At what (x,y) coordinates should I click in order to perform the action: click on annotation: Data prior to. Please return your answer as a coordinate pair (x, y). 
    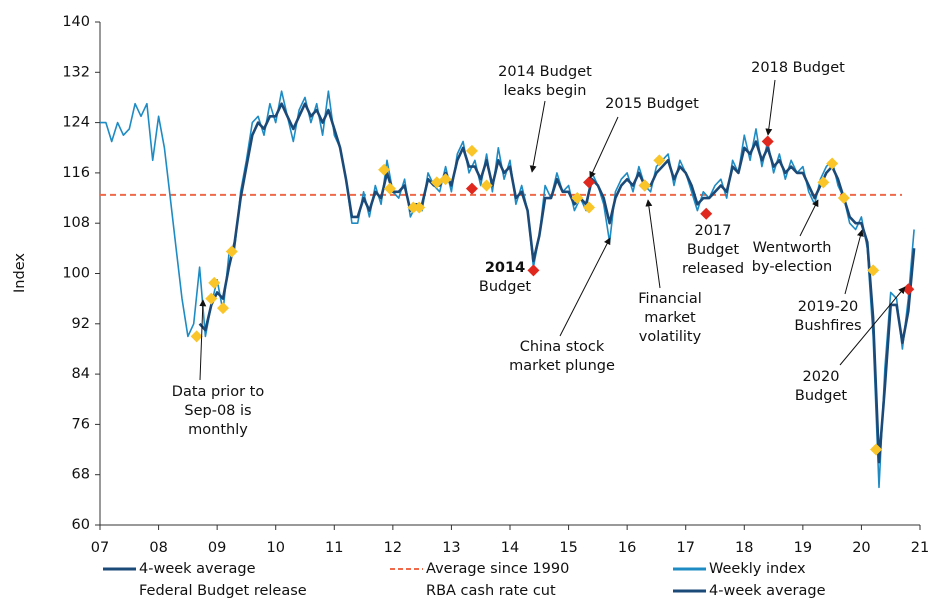
    Looking at the image, I should click on (218, 392).